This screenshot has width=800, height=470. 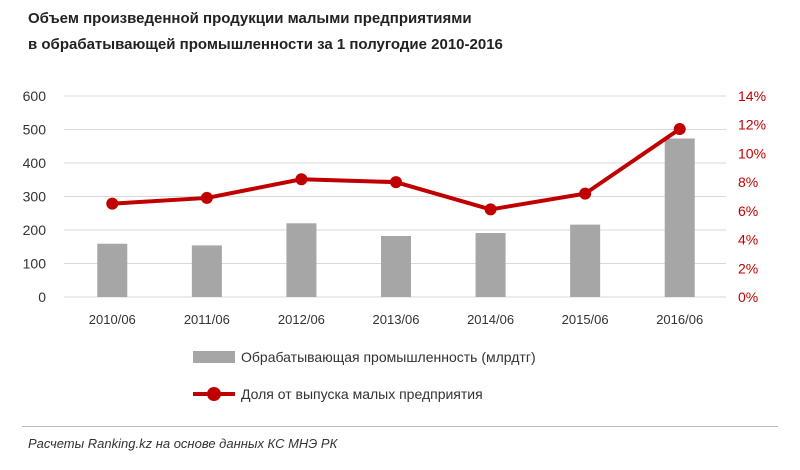 I want to click on x-tick-label: 2012/06, so click(x=301, y=319).